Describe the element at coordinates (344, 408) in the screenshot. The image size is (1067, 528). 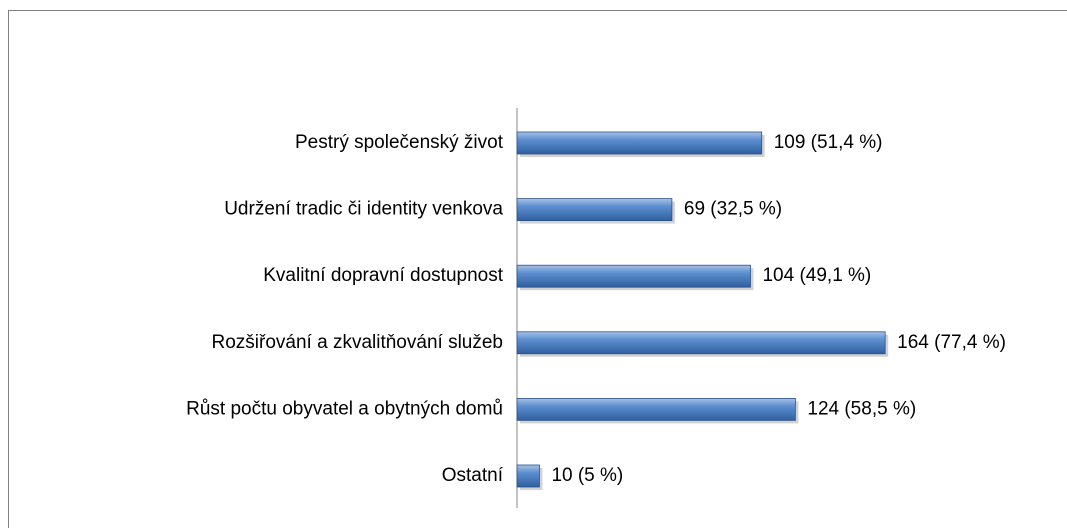
I see `category-label: Růst počtu obyvatel a obytných domů` at that location.